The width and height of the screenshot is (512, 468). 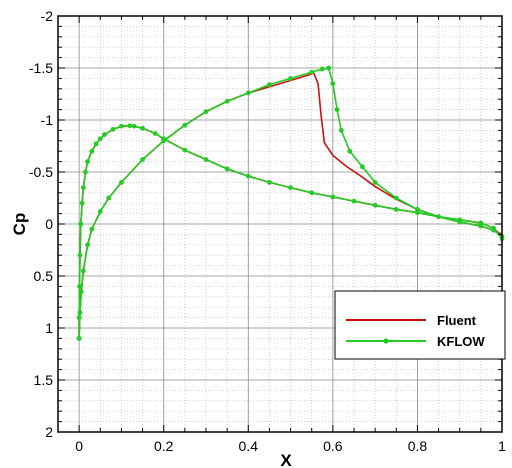 I want to click on x-tick-label: 0.2, so click(x=164, y=446).